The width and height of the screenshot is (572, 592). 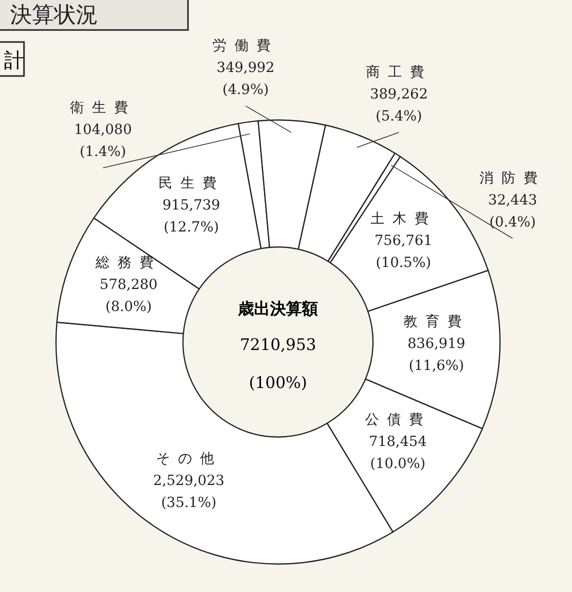 What do you see at coordinates (103, 108) in the screenshot?
I see `slice-label: 衛生費` at bounding box center [103, 108].